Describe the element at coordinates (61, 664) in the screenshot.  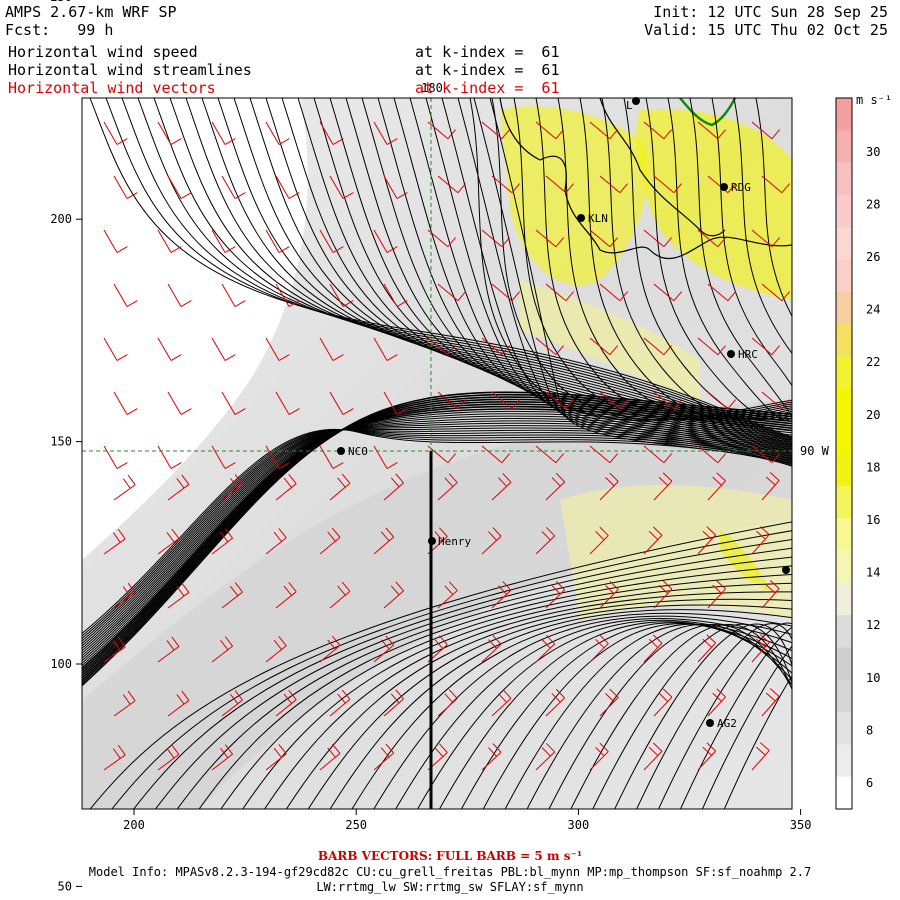
I see `y-tick-label: 100` at that location.